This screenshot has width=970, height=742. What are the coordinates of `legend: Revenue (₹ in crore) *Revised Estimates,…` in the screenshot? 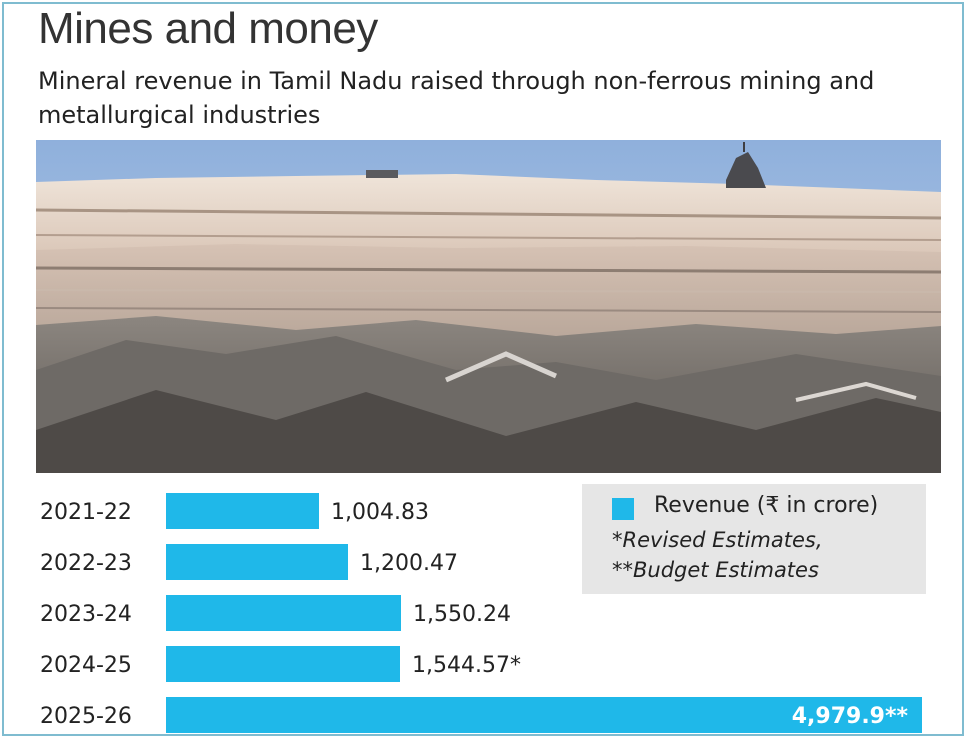 It's located at (754, 539).